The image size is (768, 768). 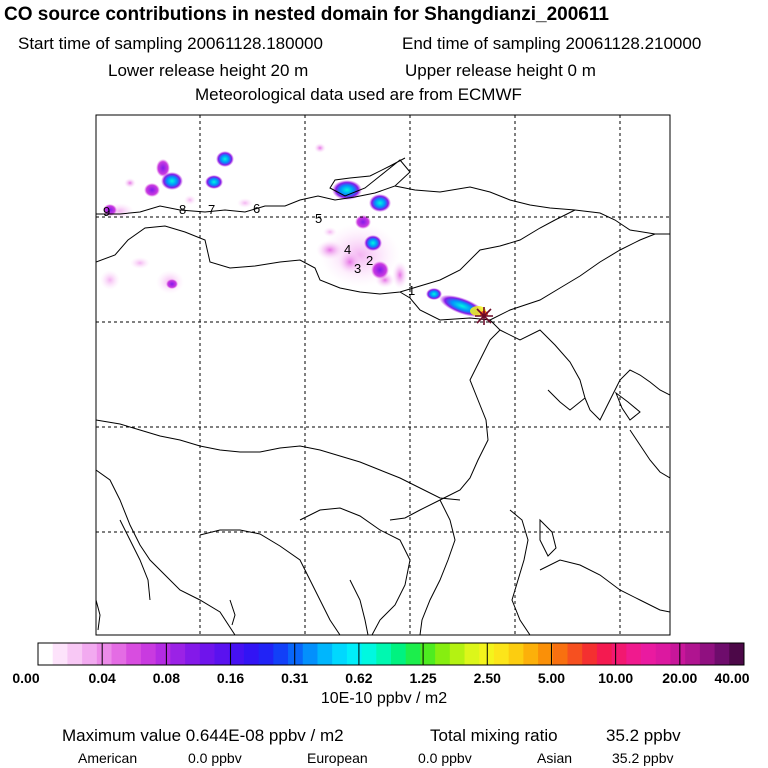 What do you see at coordinates (358, 94) in the screenshot?
I see `met-data-source: Meteorological data used are from ECMWF` at bounding box center [358, 94].